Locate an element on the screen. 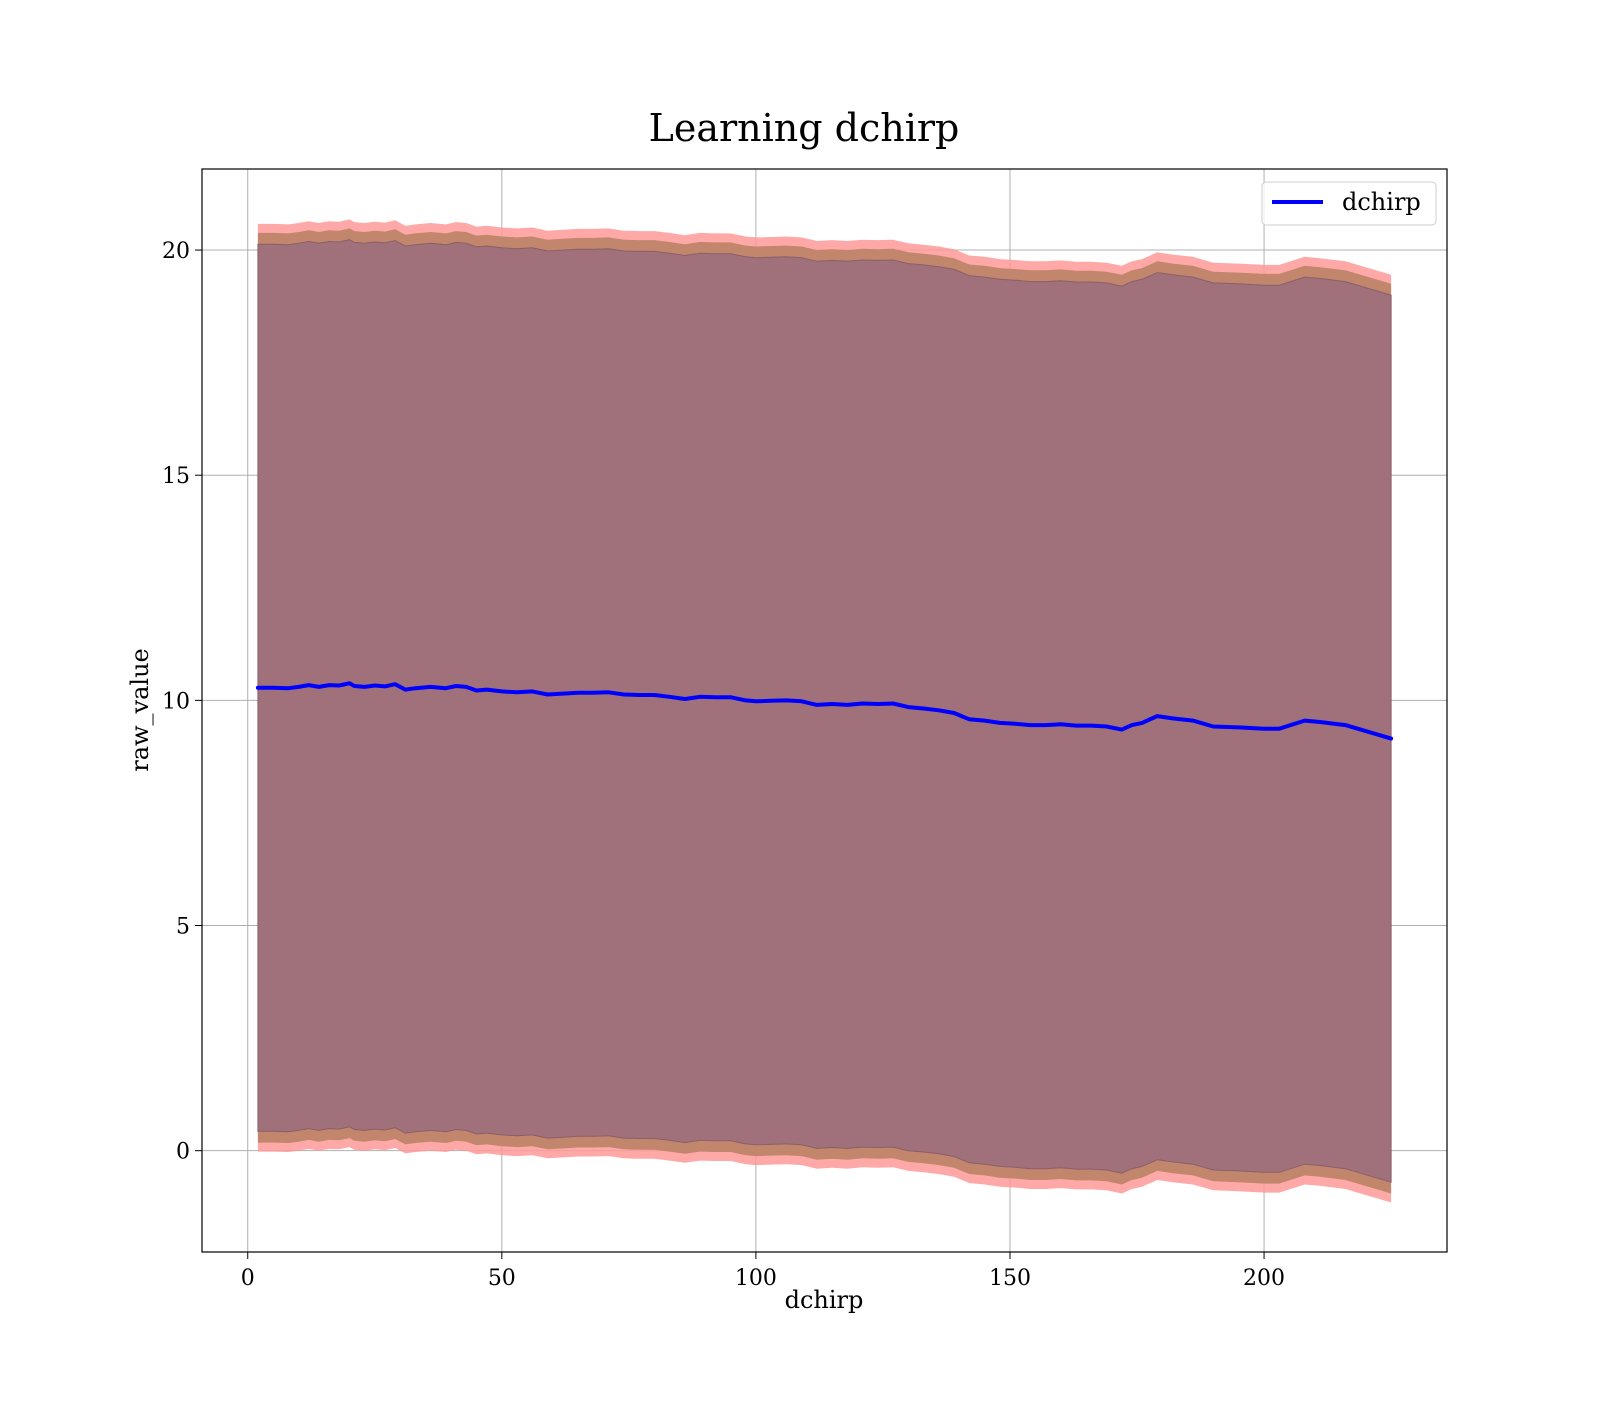 This screenshot has height=1405, width=1600. chart-title: Learning dchirp is located at coordinates (804, 128).